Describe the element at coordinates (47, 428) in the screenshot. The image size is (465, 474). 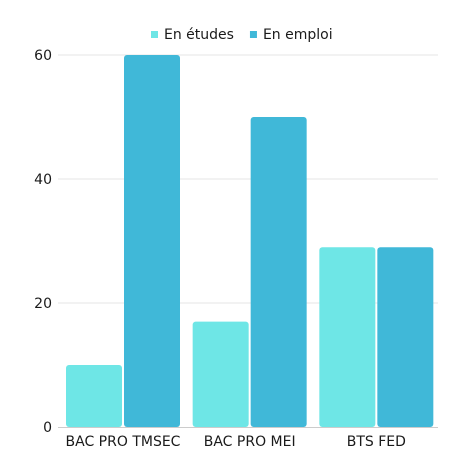
I see `y-tick-label: 0` at that location.